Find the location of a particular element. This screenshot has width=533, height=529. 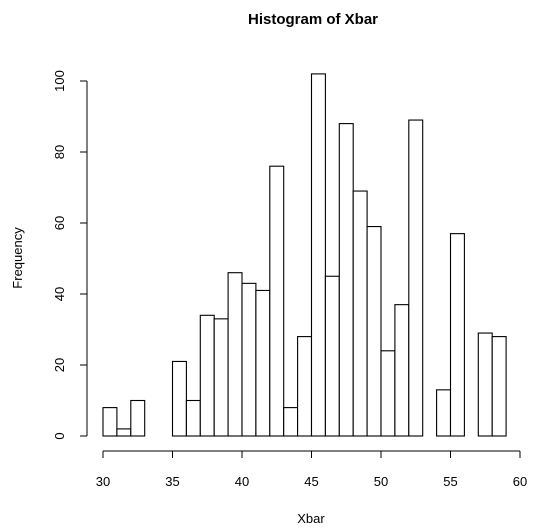

x-tick-label: 50 is located at coordinates (381, 481).